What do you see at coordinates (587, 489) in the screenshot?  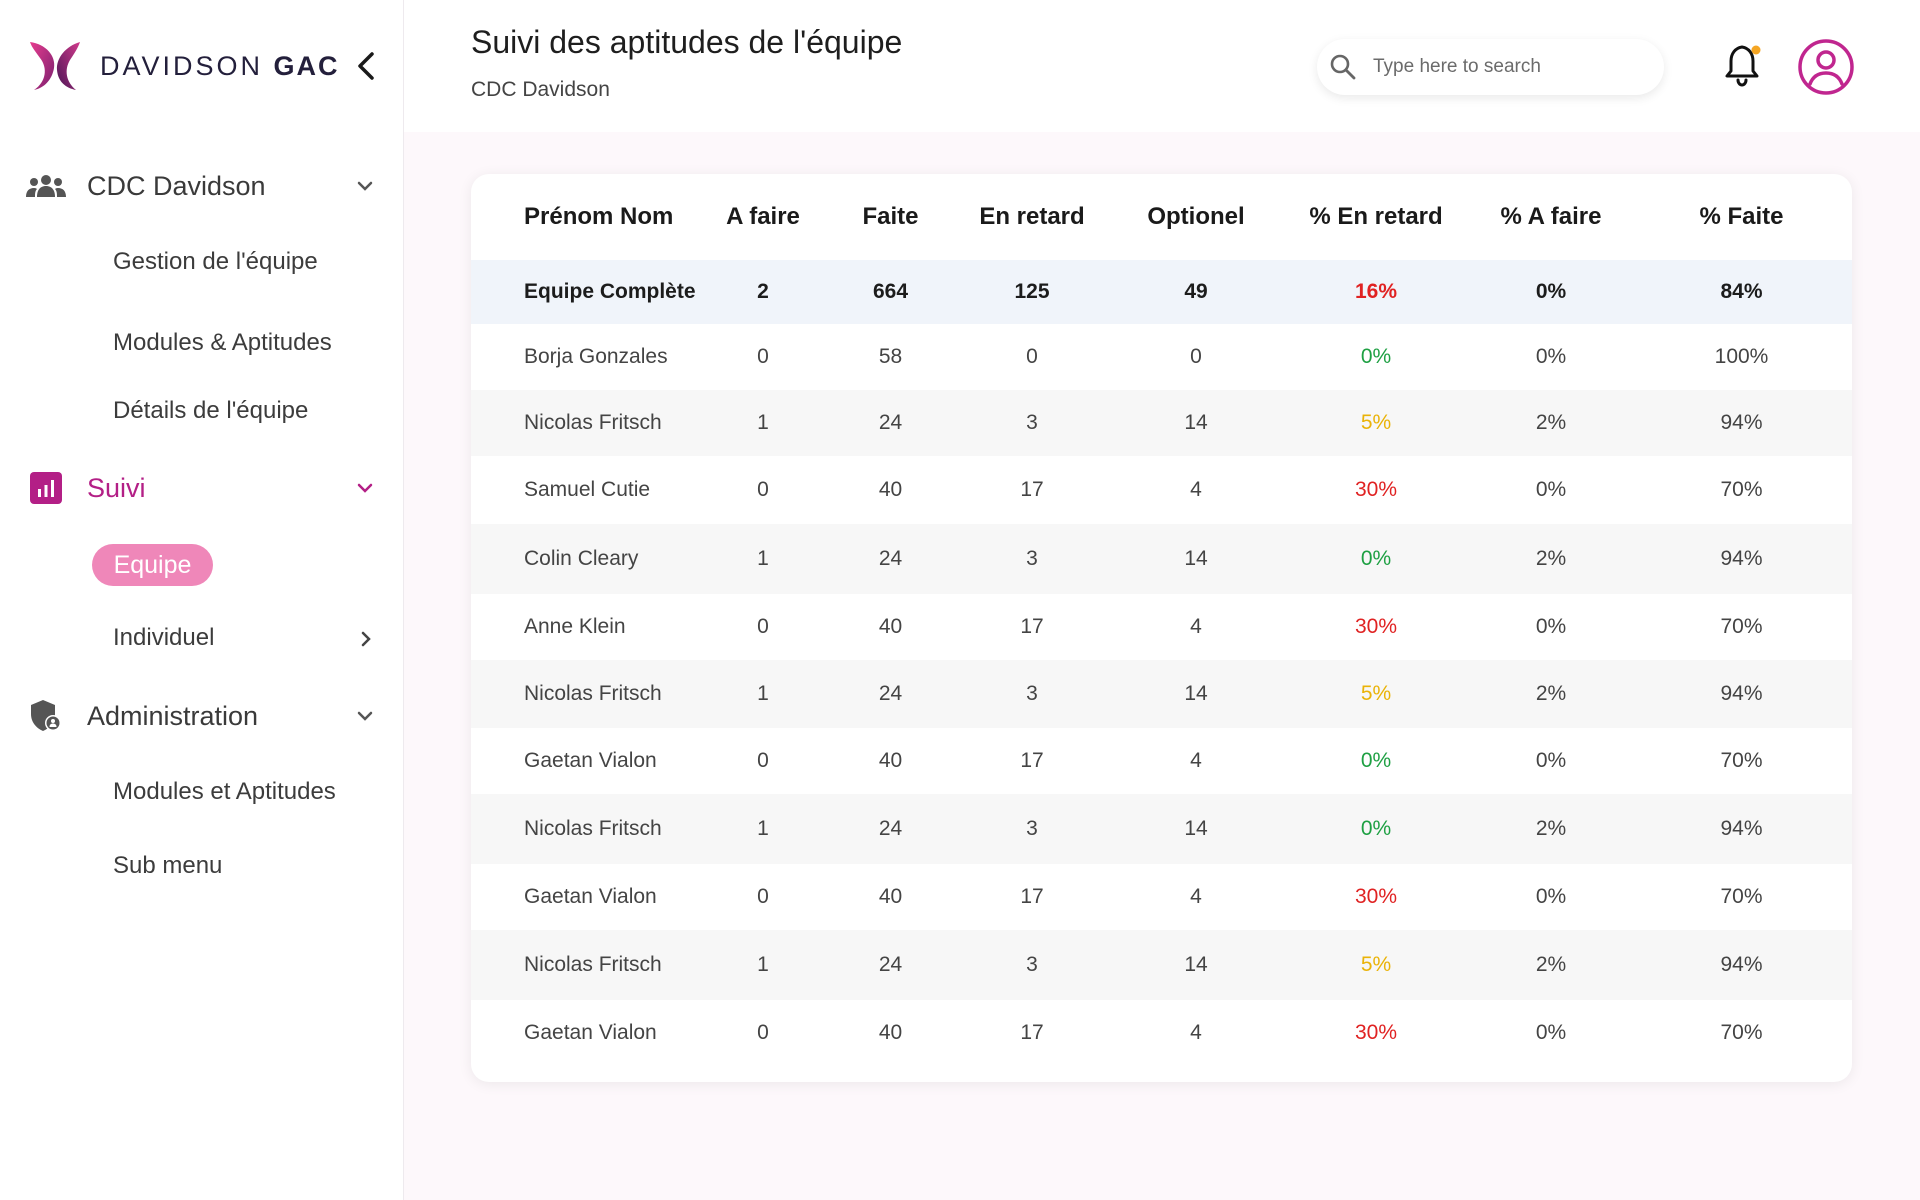 I see `cell-name: Samuel Cutie` at bounding box center [587, 489].